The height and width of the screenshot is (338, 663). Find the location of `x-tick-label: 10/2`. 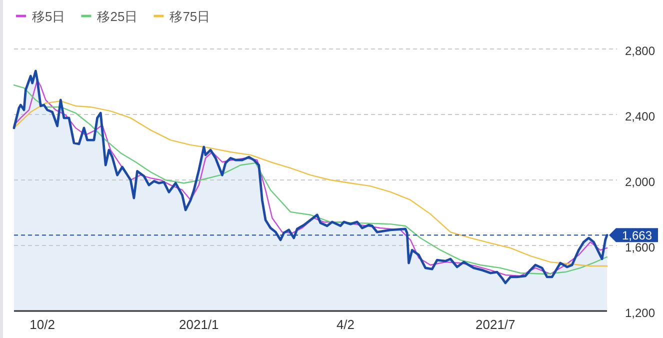

x-tick-label: 10/2 is located at coordinates (42, 324).